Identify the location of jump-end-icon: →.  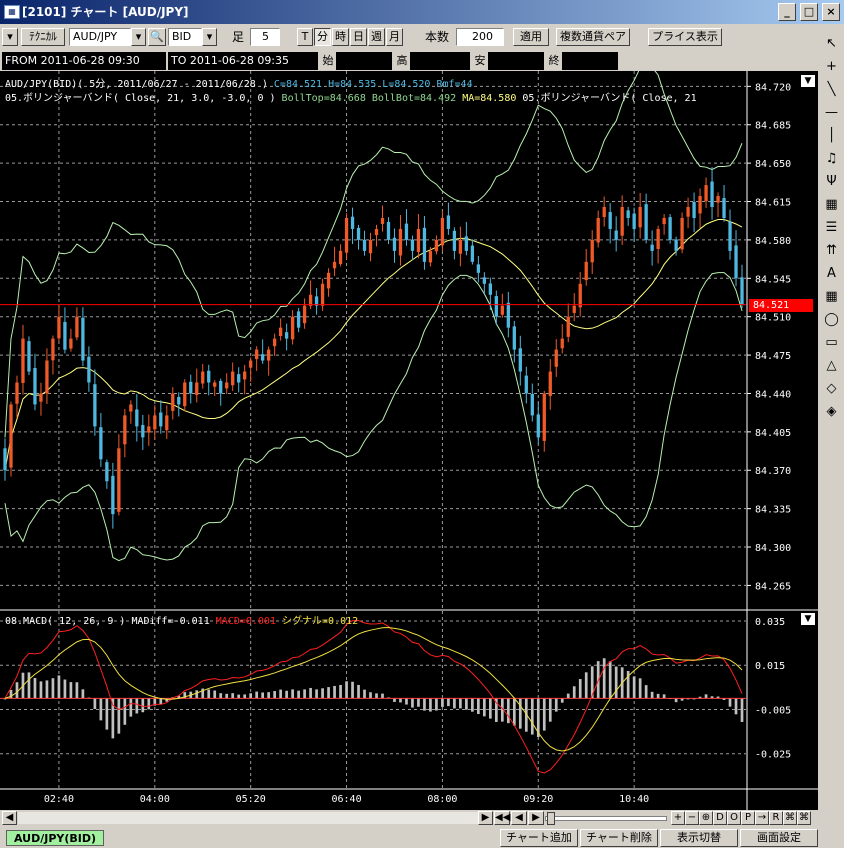
(762, 818).